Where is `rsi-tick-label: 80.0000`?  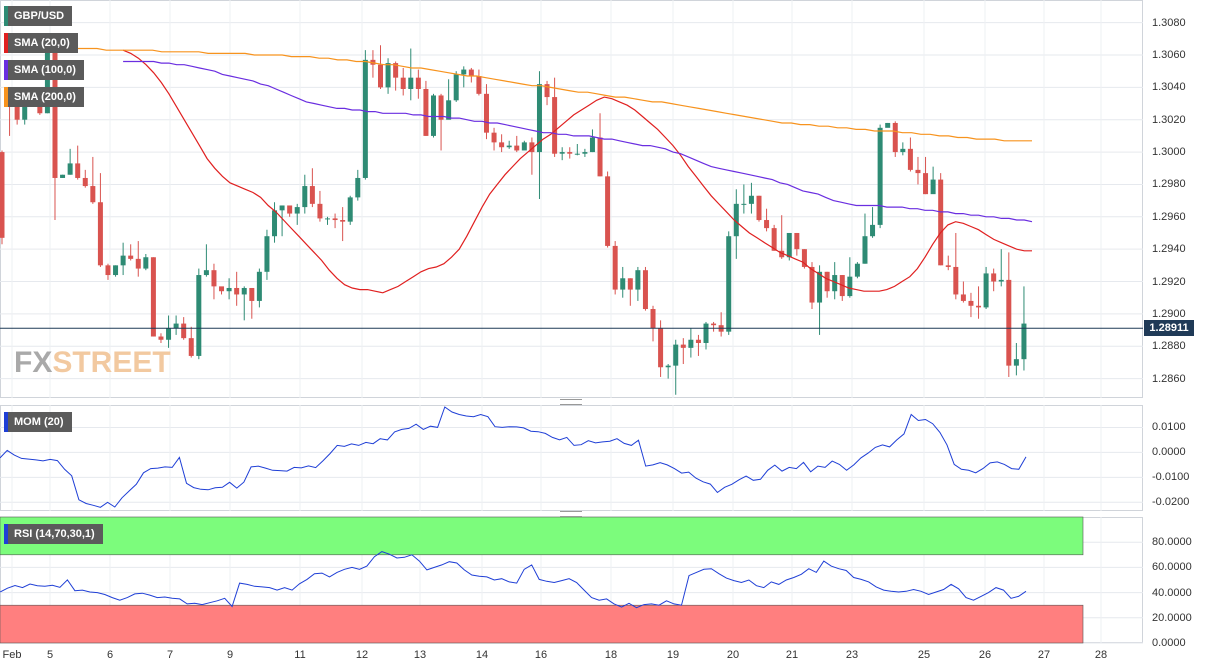
rsi-tick-label: 80.0000 is located at coordinates (1172, 542).